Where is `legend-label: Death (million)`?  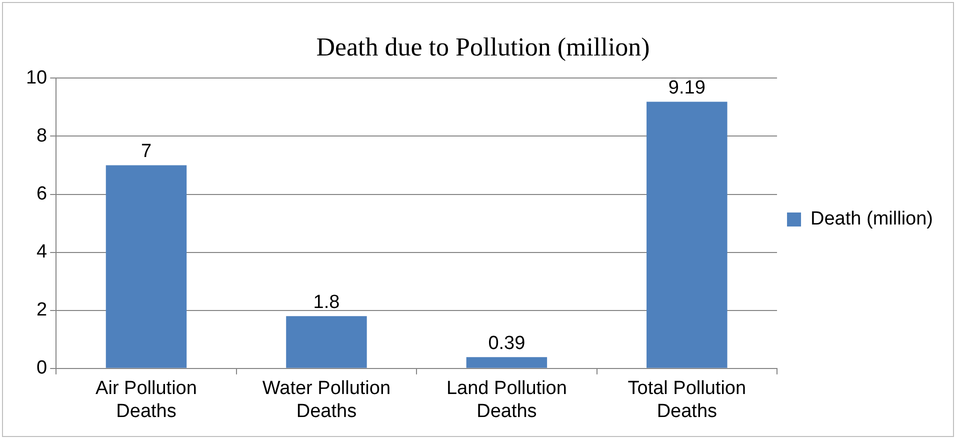 legend-label: Death (million) is located at coordinates (872, 219).